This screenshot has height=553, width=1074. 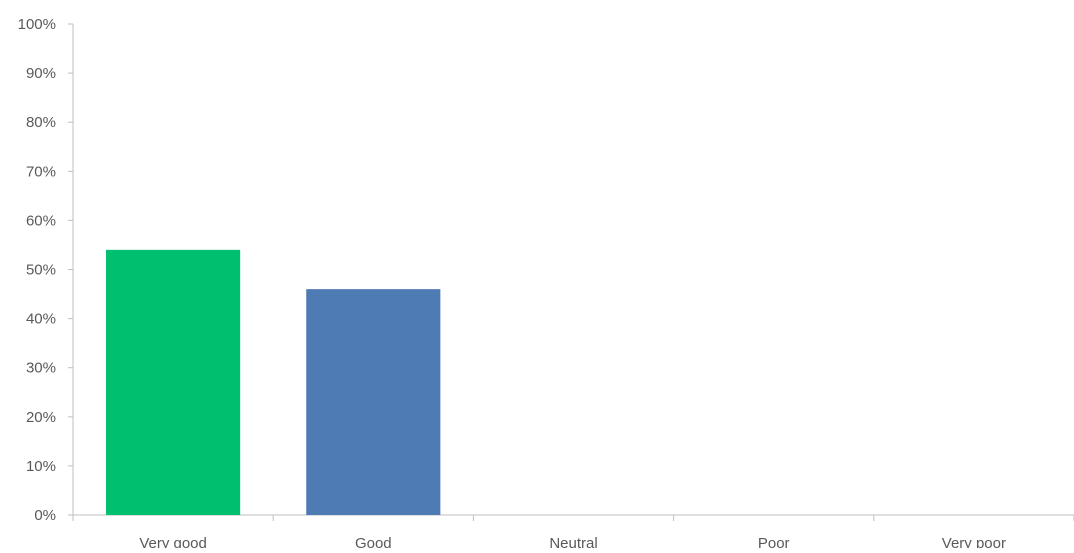 What do you see at coordinates (45, 515) in the screenshot?
I see `y-tick-label: 0%` at bounding box center [45, 515].